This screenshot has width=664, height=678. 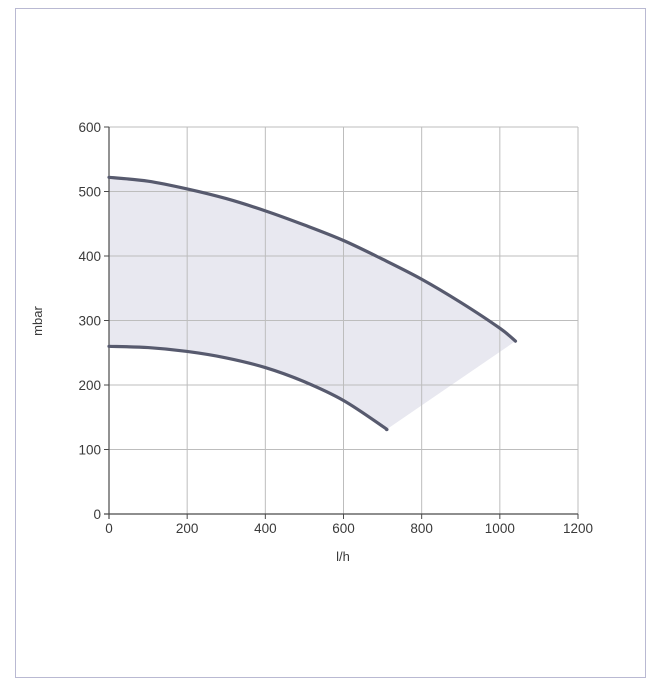 What do you see at coordinates (187, 528) in the screenshot?
I see `x-tick-label-200: 200` at bounding box center [187, 528].